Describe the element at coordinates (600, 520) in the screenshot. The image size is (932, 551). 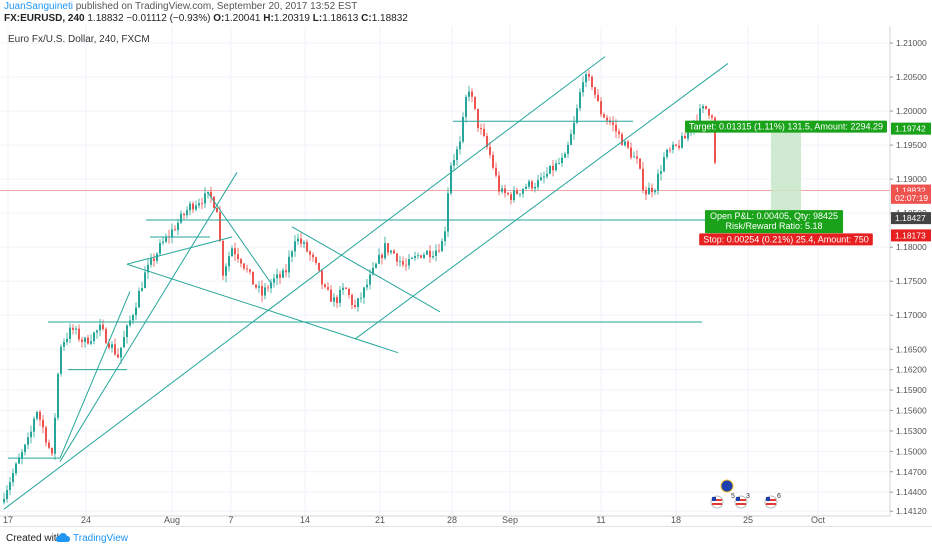
I see `x-tick-label: 11` at that location.